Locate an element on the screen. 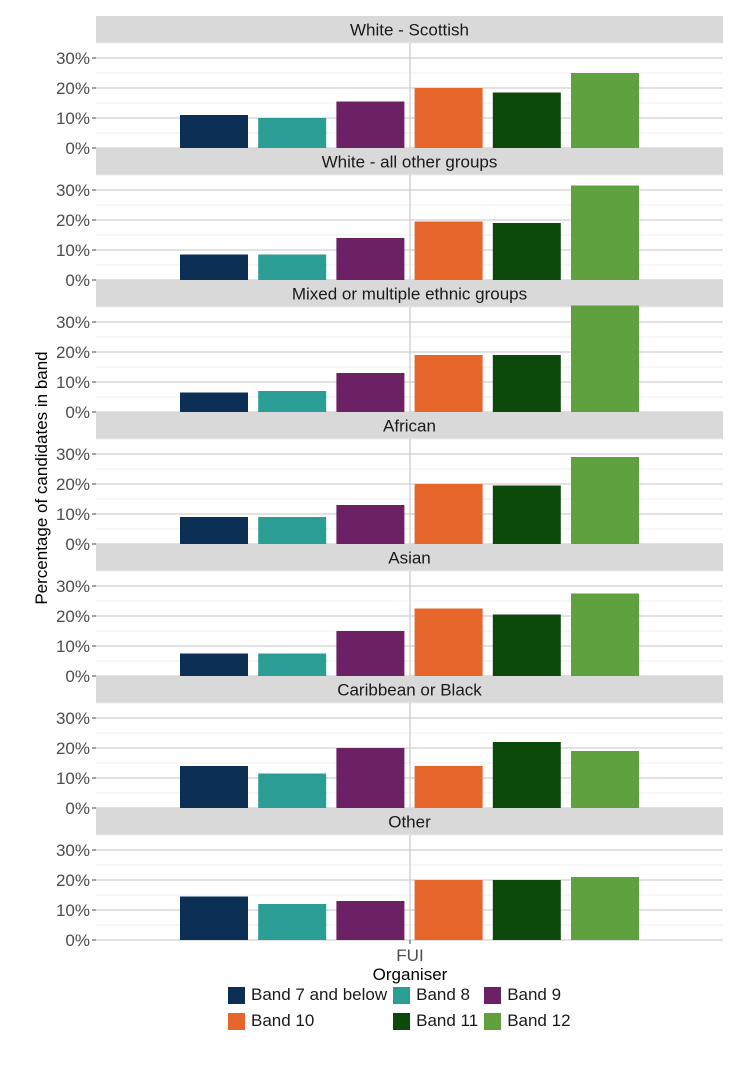 The width and height of the screenshot is (742, 1082). legend-item: Band 8 is located at coordinates (435, 995).